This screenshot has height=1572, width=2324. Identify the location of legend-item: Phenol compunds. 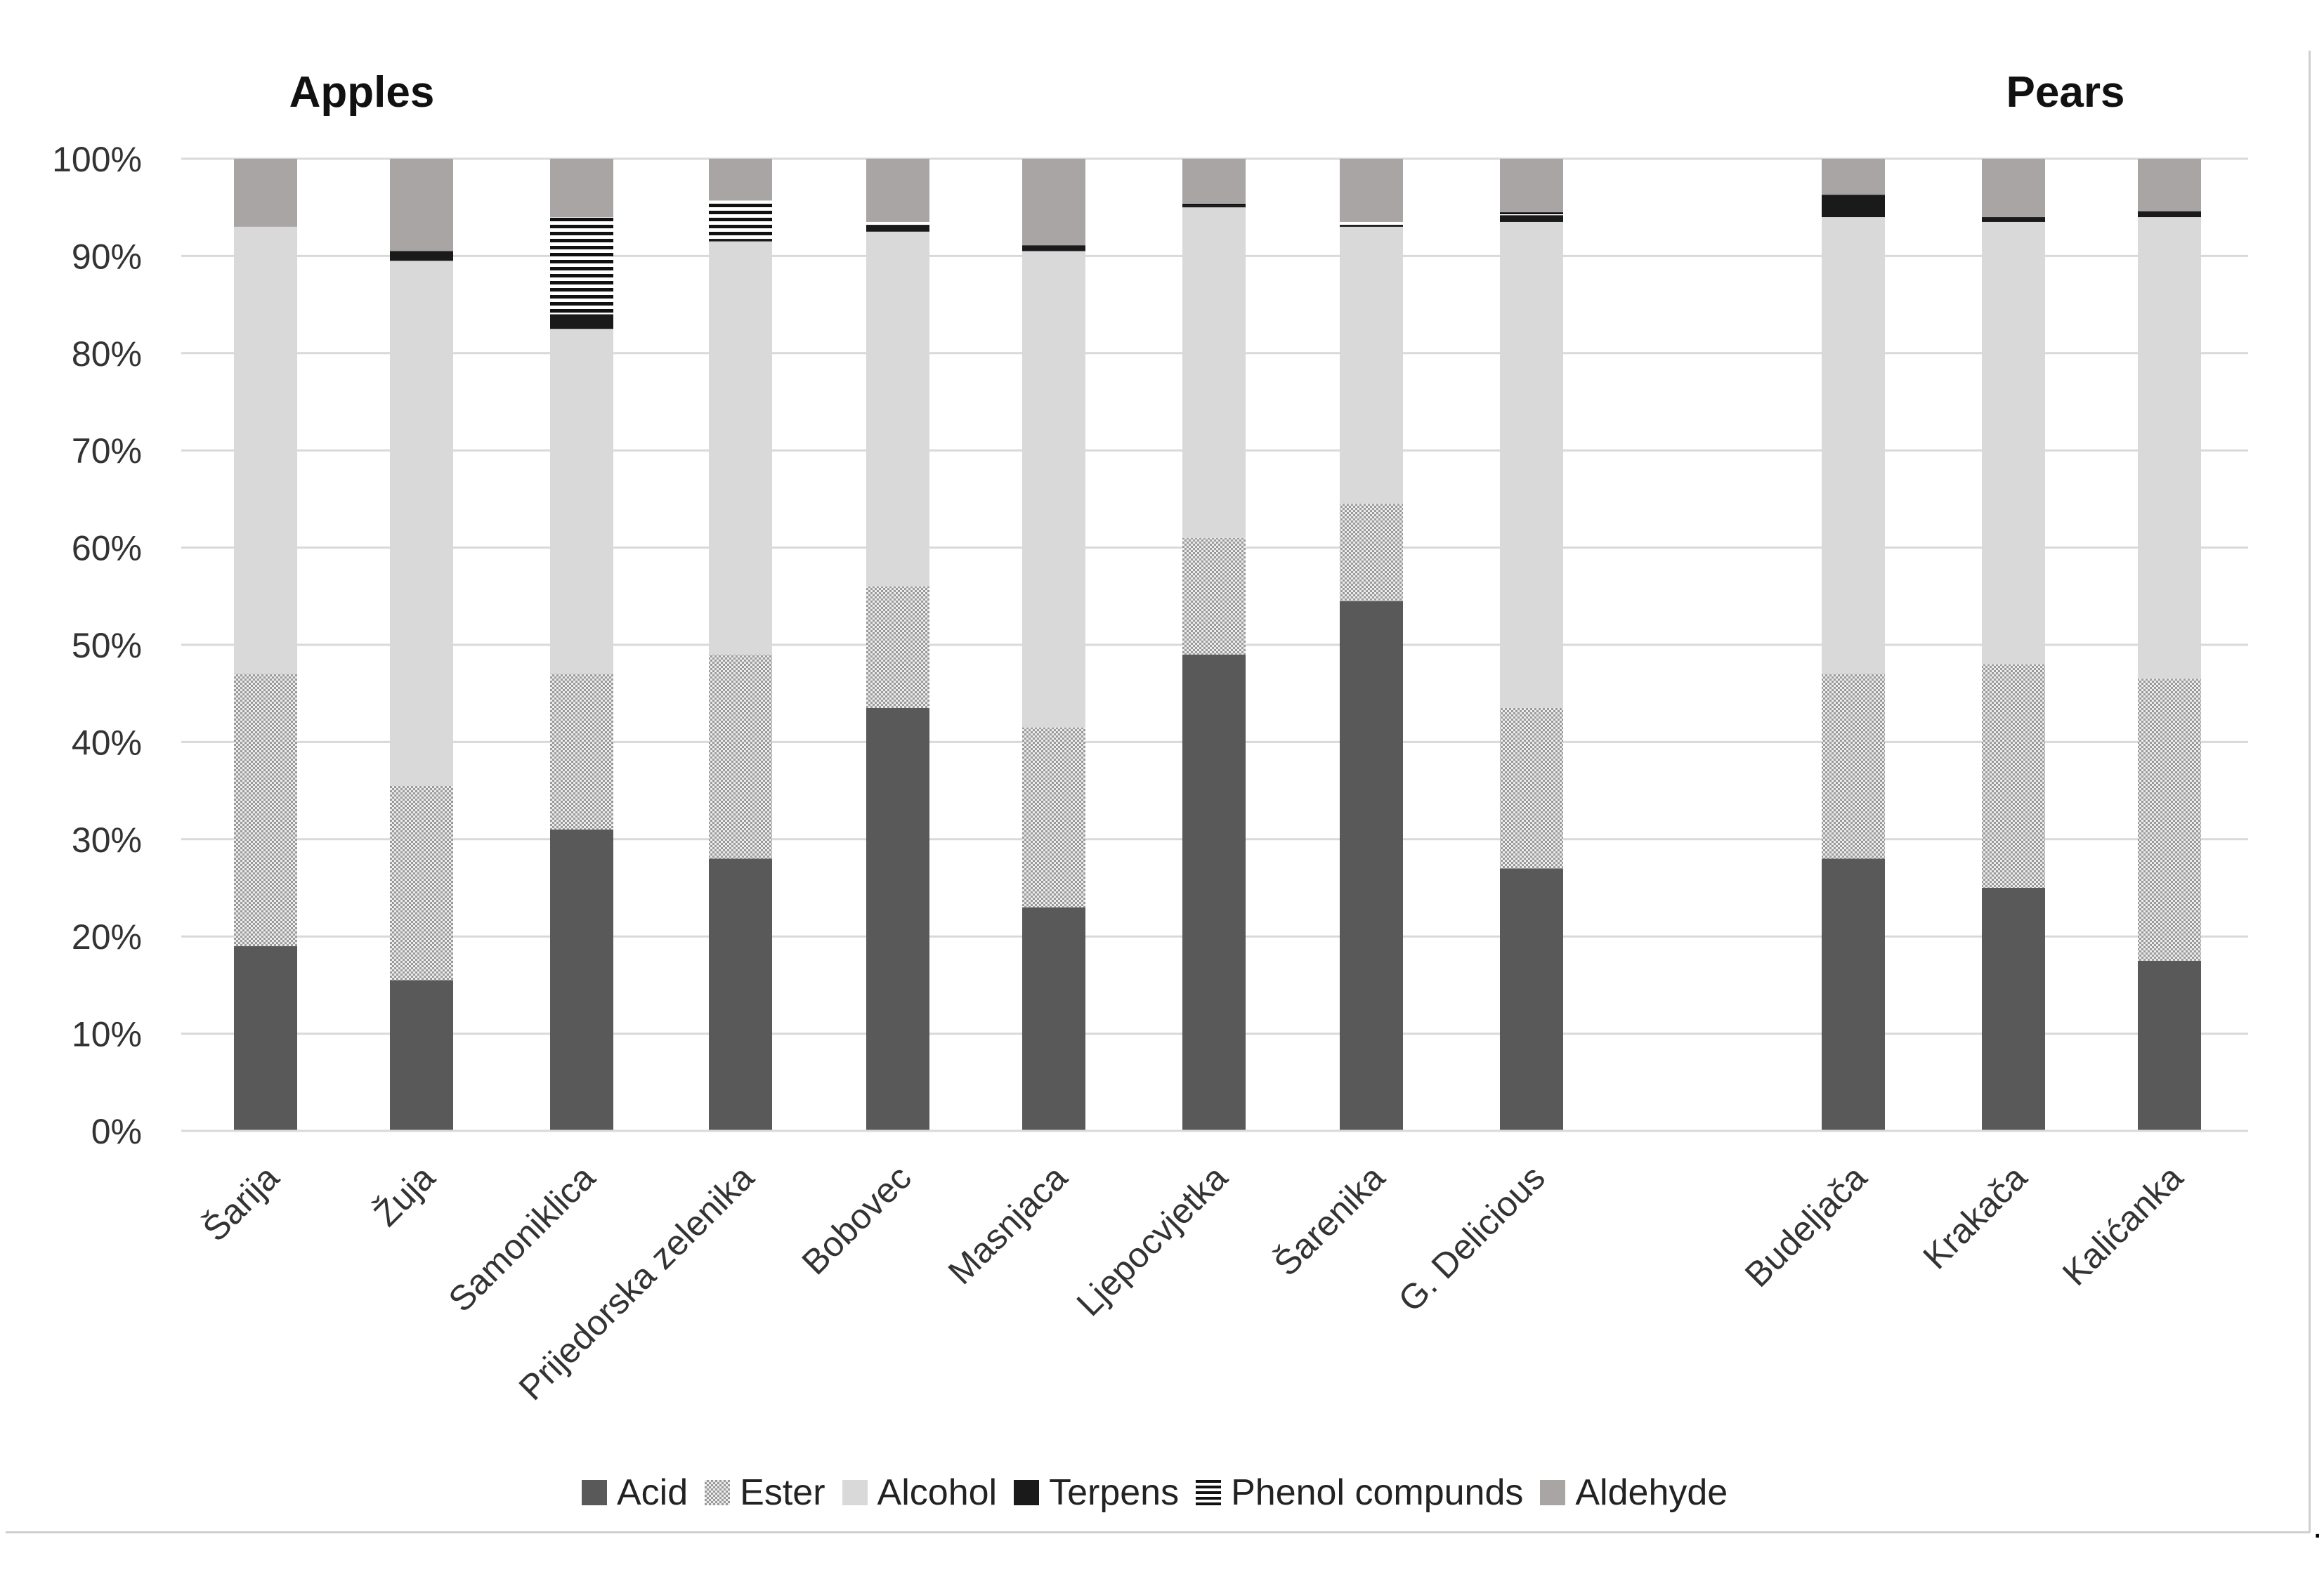
(1359, 1493).